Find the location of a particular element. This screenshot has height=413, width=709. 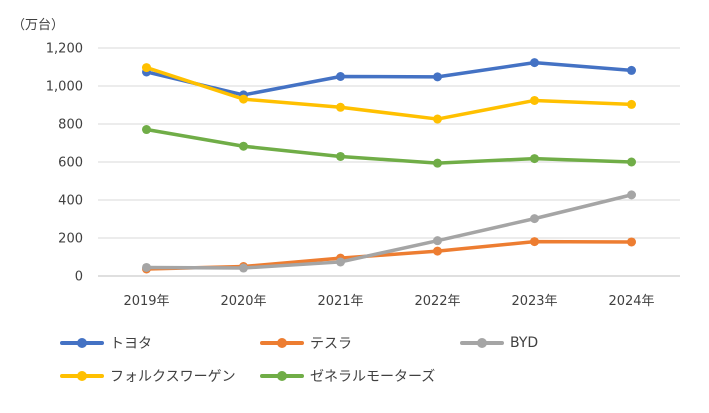

series-BYD is located at coordinates (389, 231).